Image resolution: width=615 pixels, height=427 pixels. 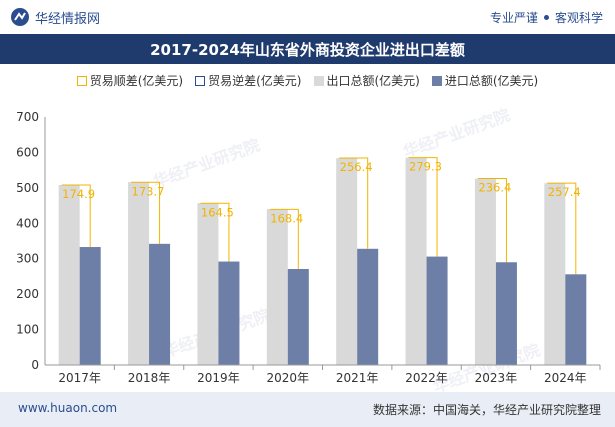 I want to click on surplus-data-label: 174.9, so click(x=78, y=194).